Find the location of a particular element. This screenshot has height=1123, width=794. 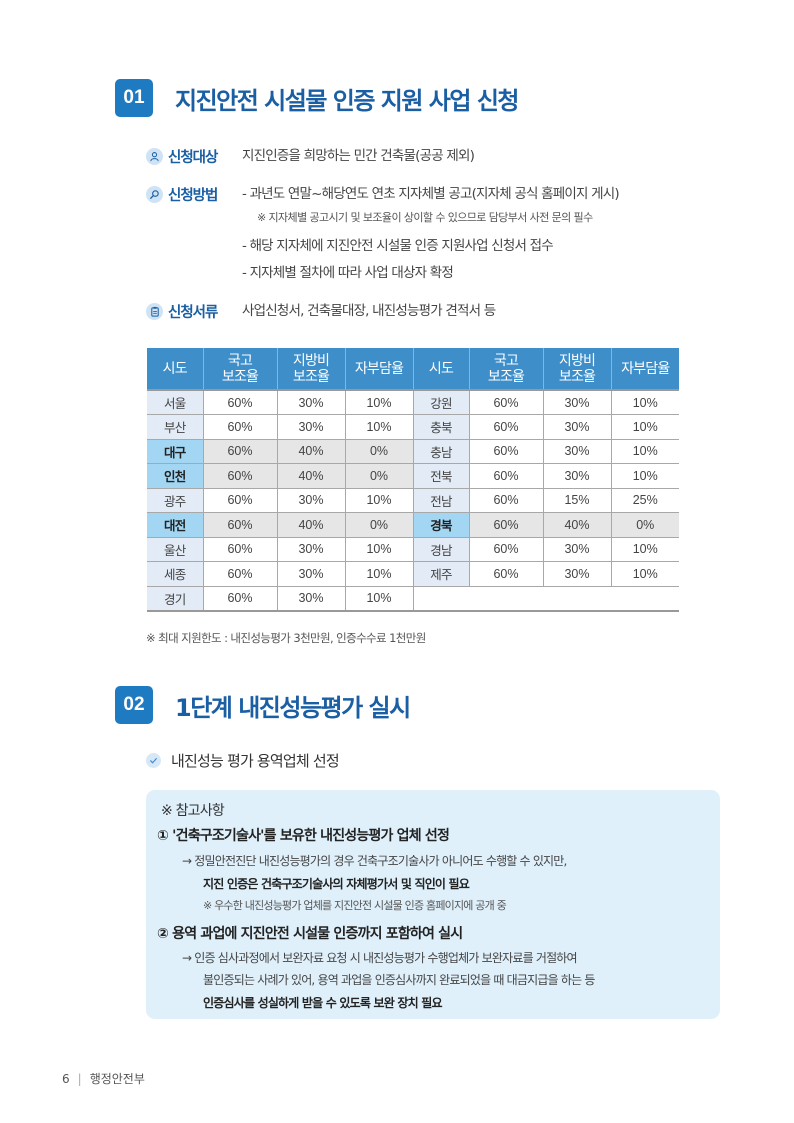

section-2-header: 02 1단계 내진성능평가 실시 is located at coordinates (263, 705).